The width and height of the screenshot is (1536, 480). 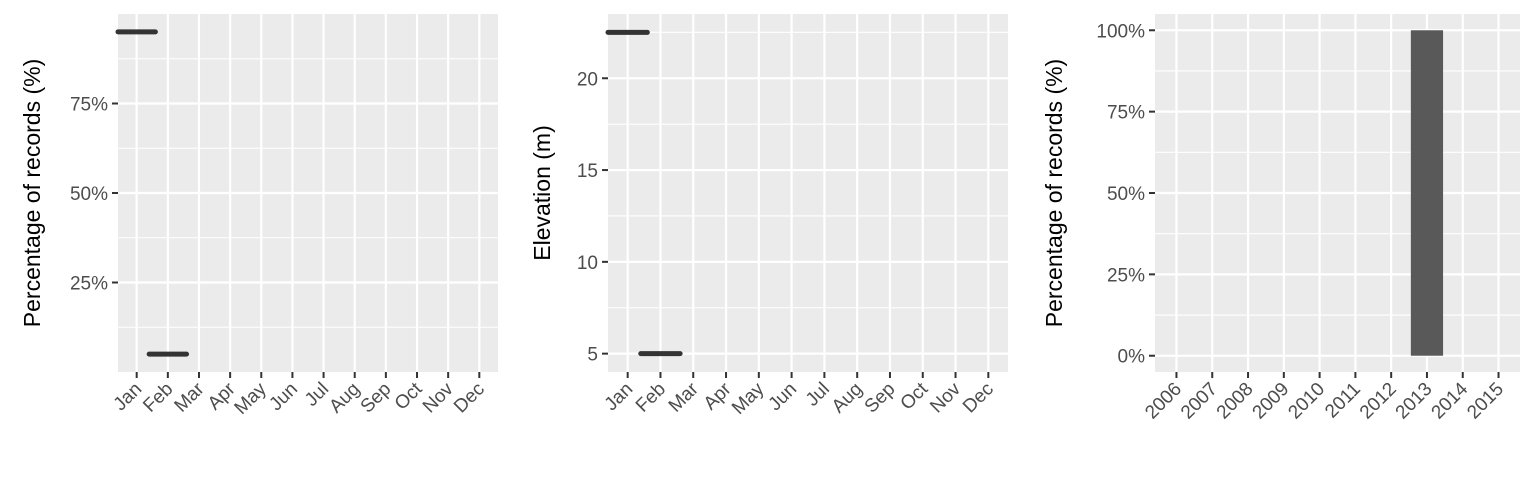 What do you see at coordinates (587, 263) in the screenshot?
I see `y-tick-label: 10` at bounding box center [587, 263].